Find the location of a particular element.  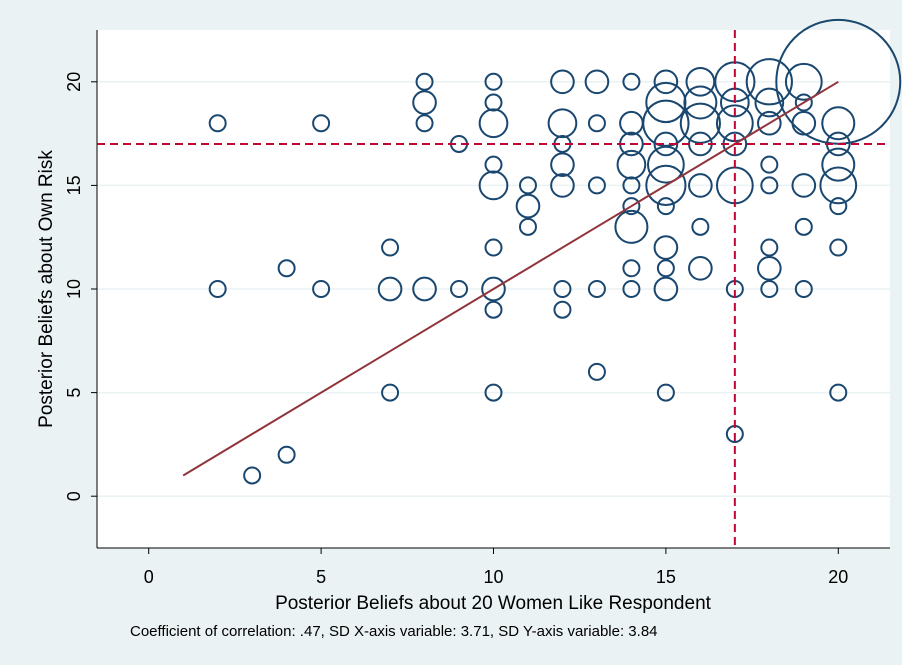

x-tick-label: 15 is located at coordinates (666, 577).